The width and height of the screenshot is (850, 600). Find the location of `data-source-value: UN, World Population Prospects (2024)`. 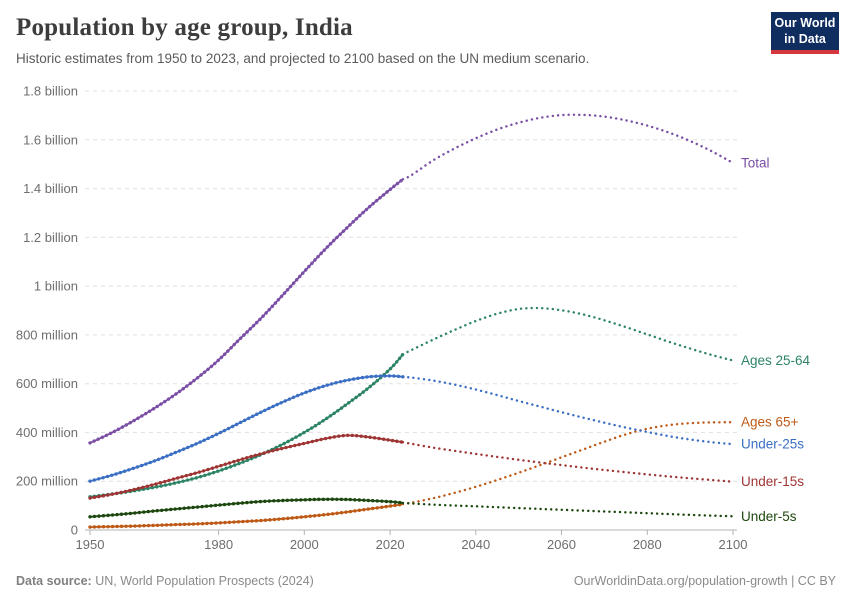

data-source-value: UN, World Population Prospects (2024) is located at coordinates (202, 581).